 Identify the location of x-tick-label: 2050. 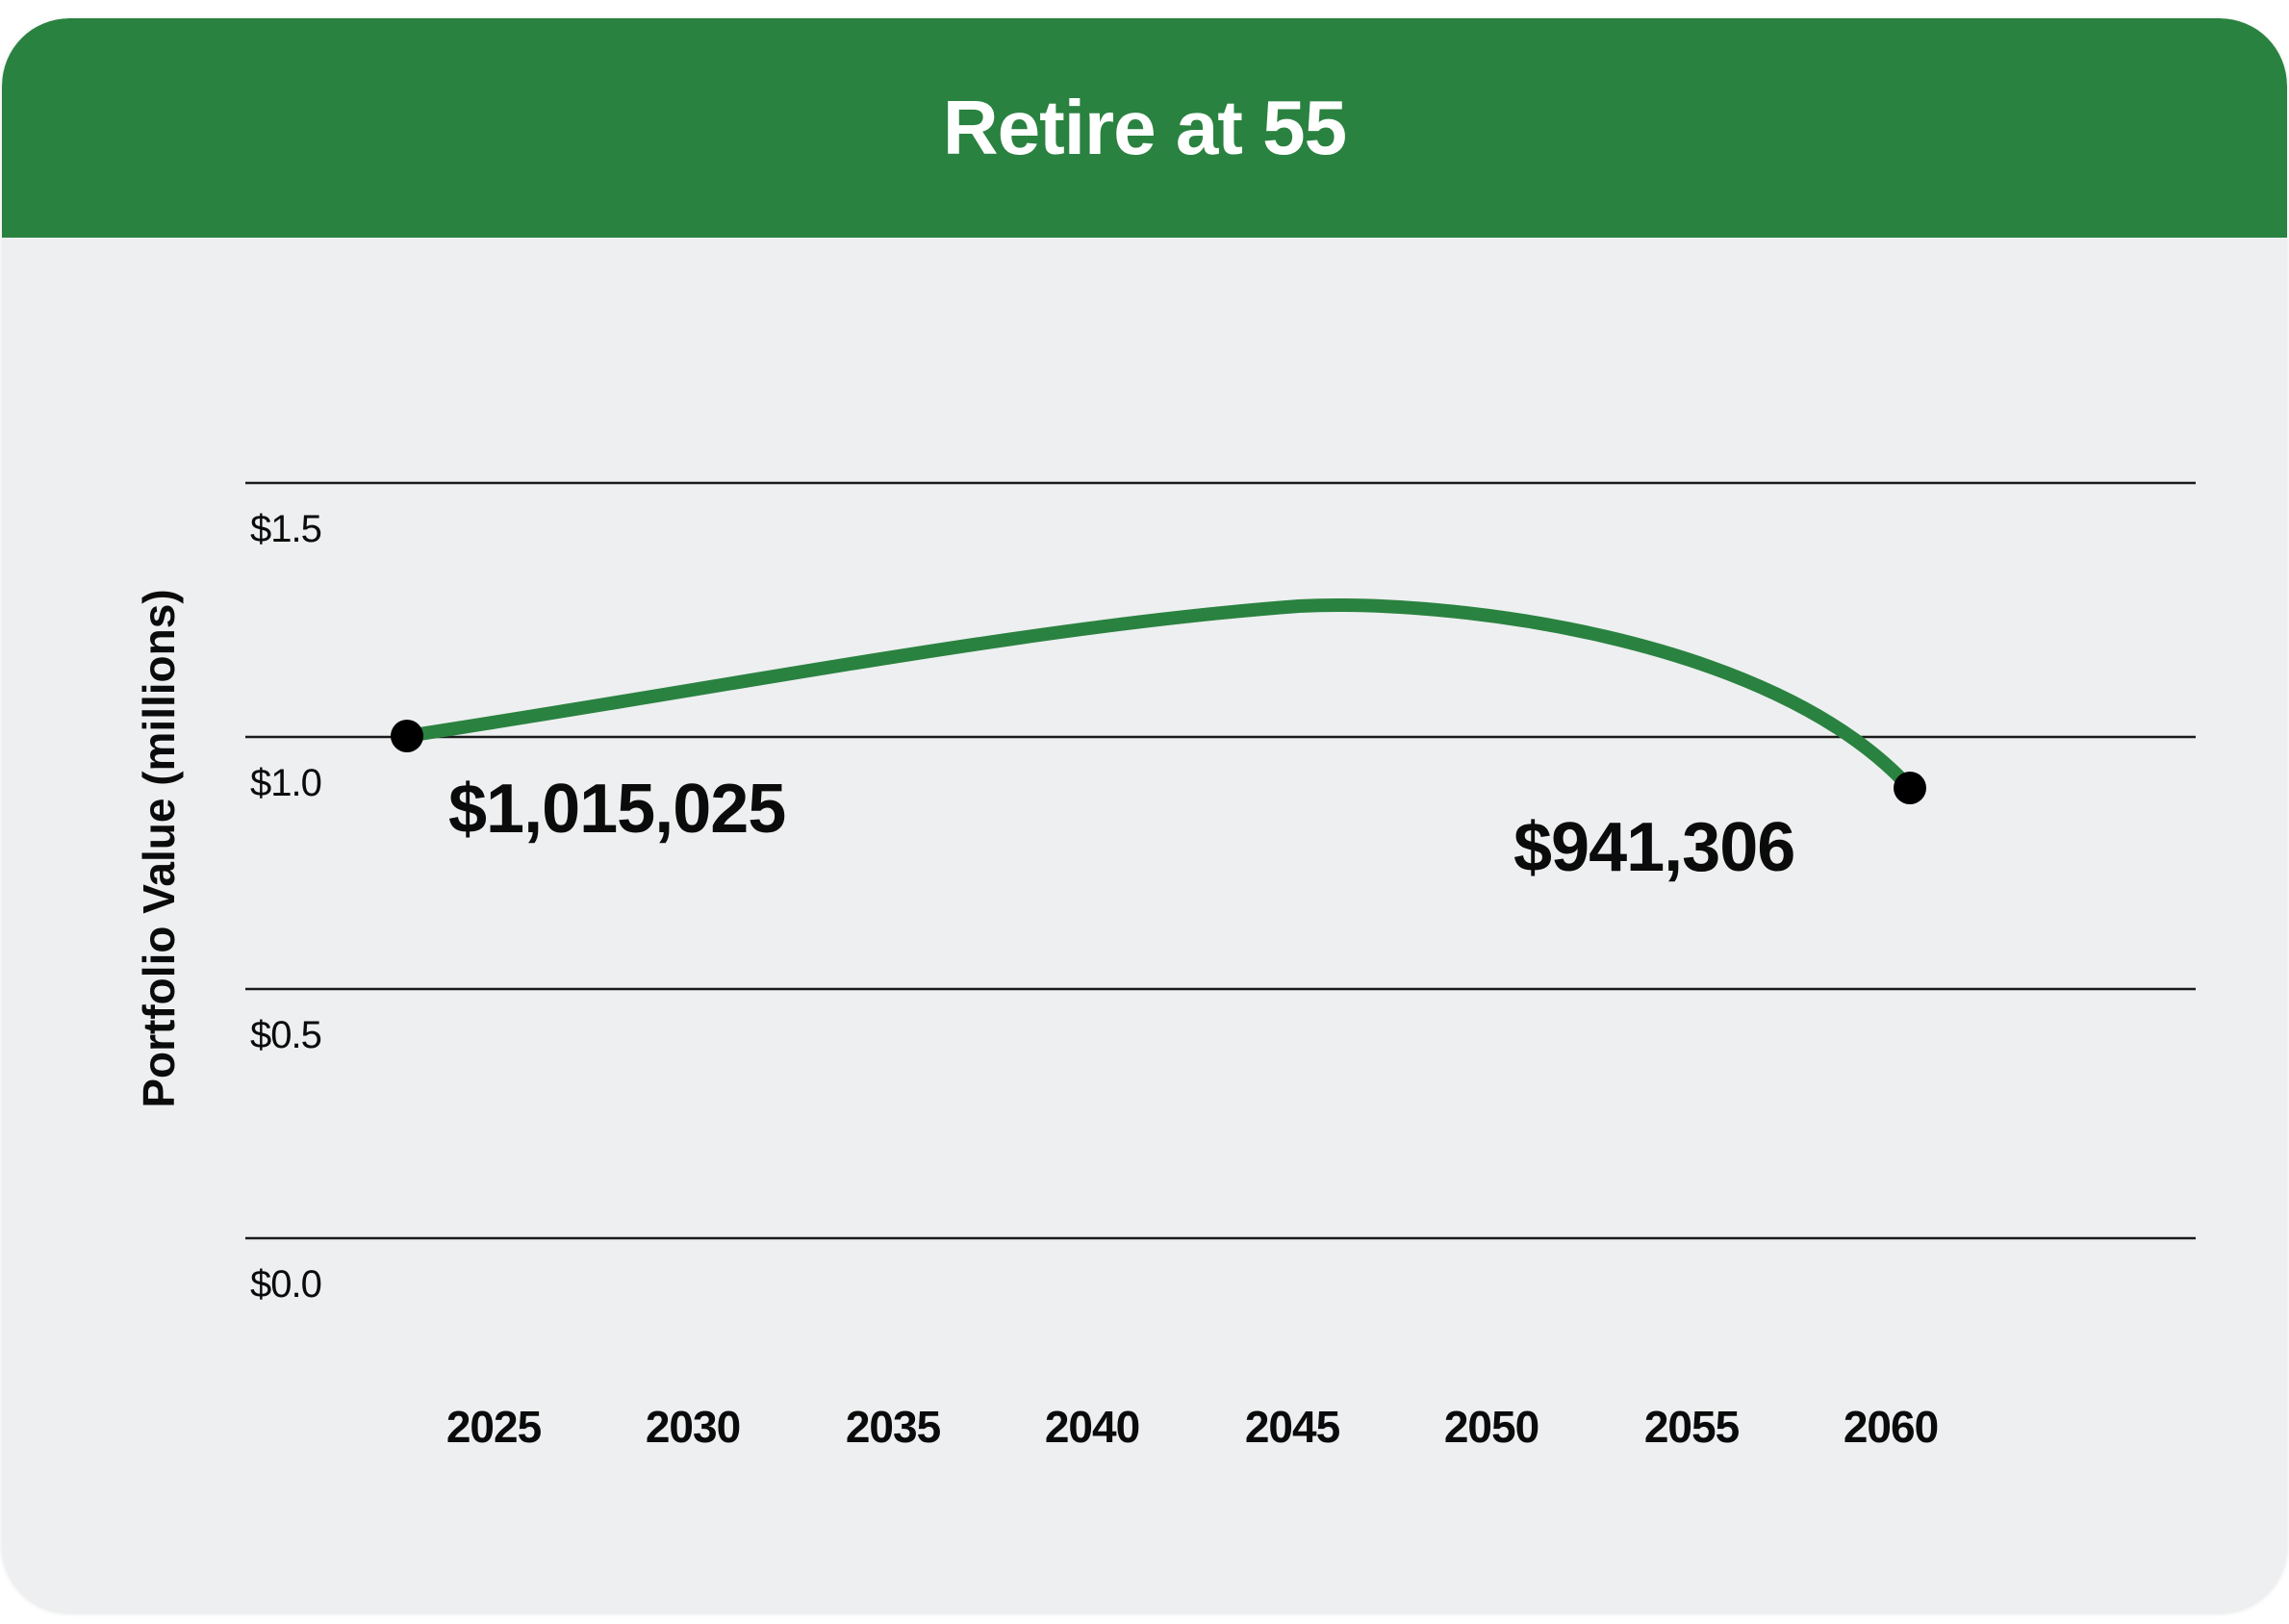
(1491, 1427).